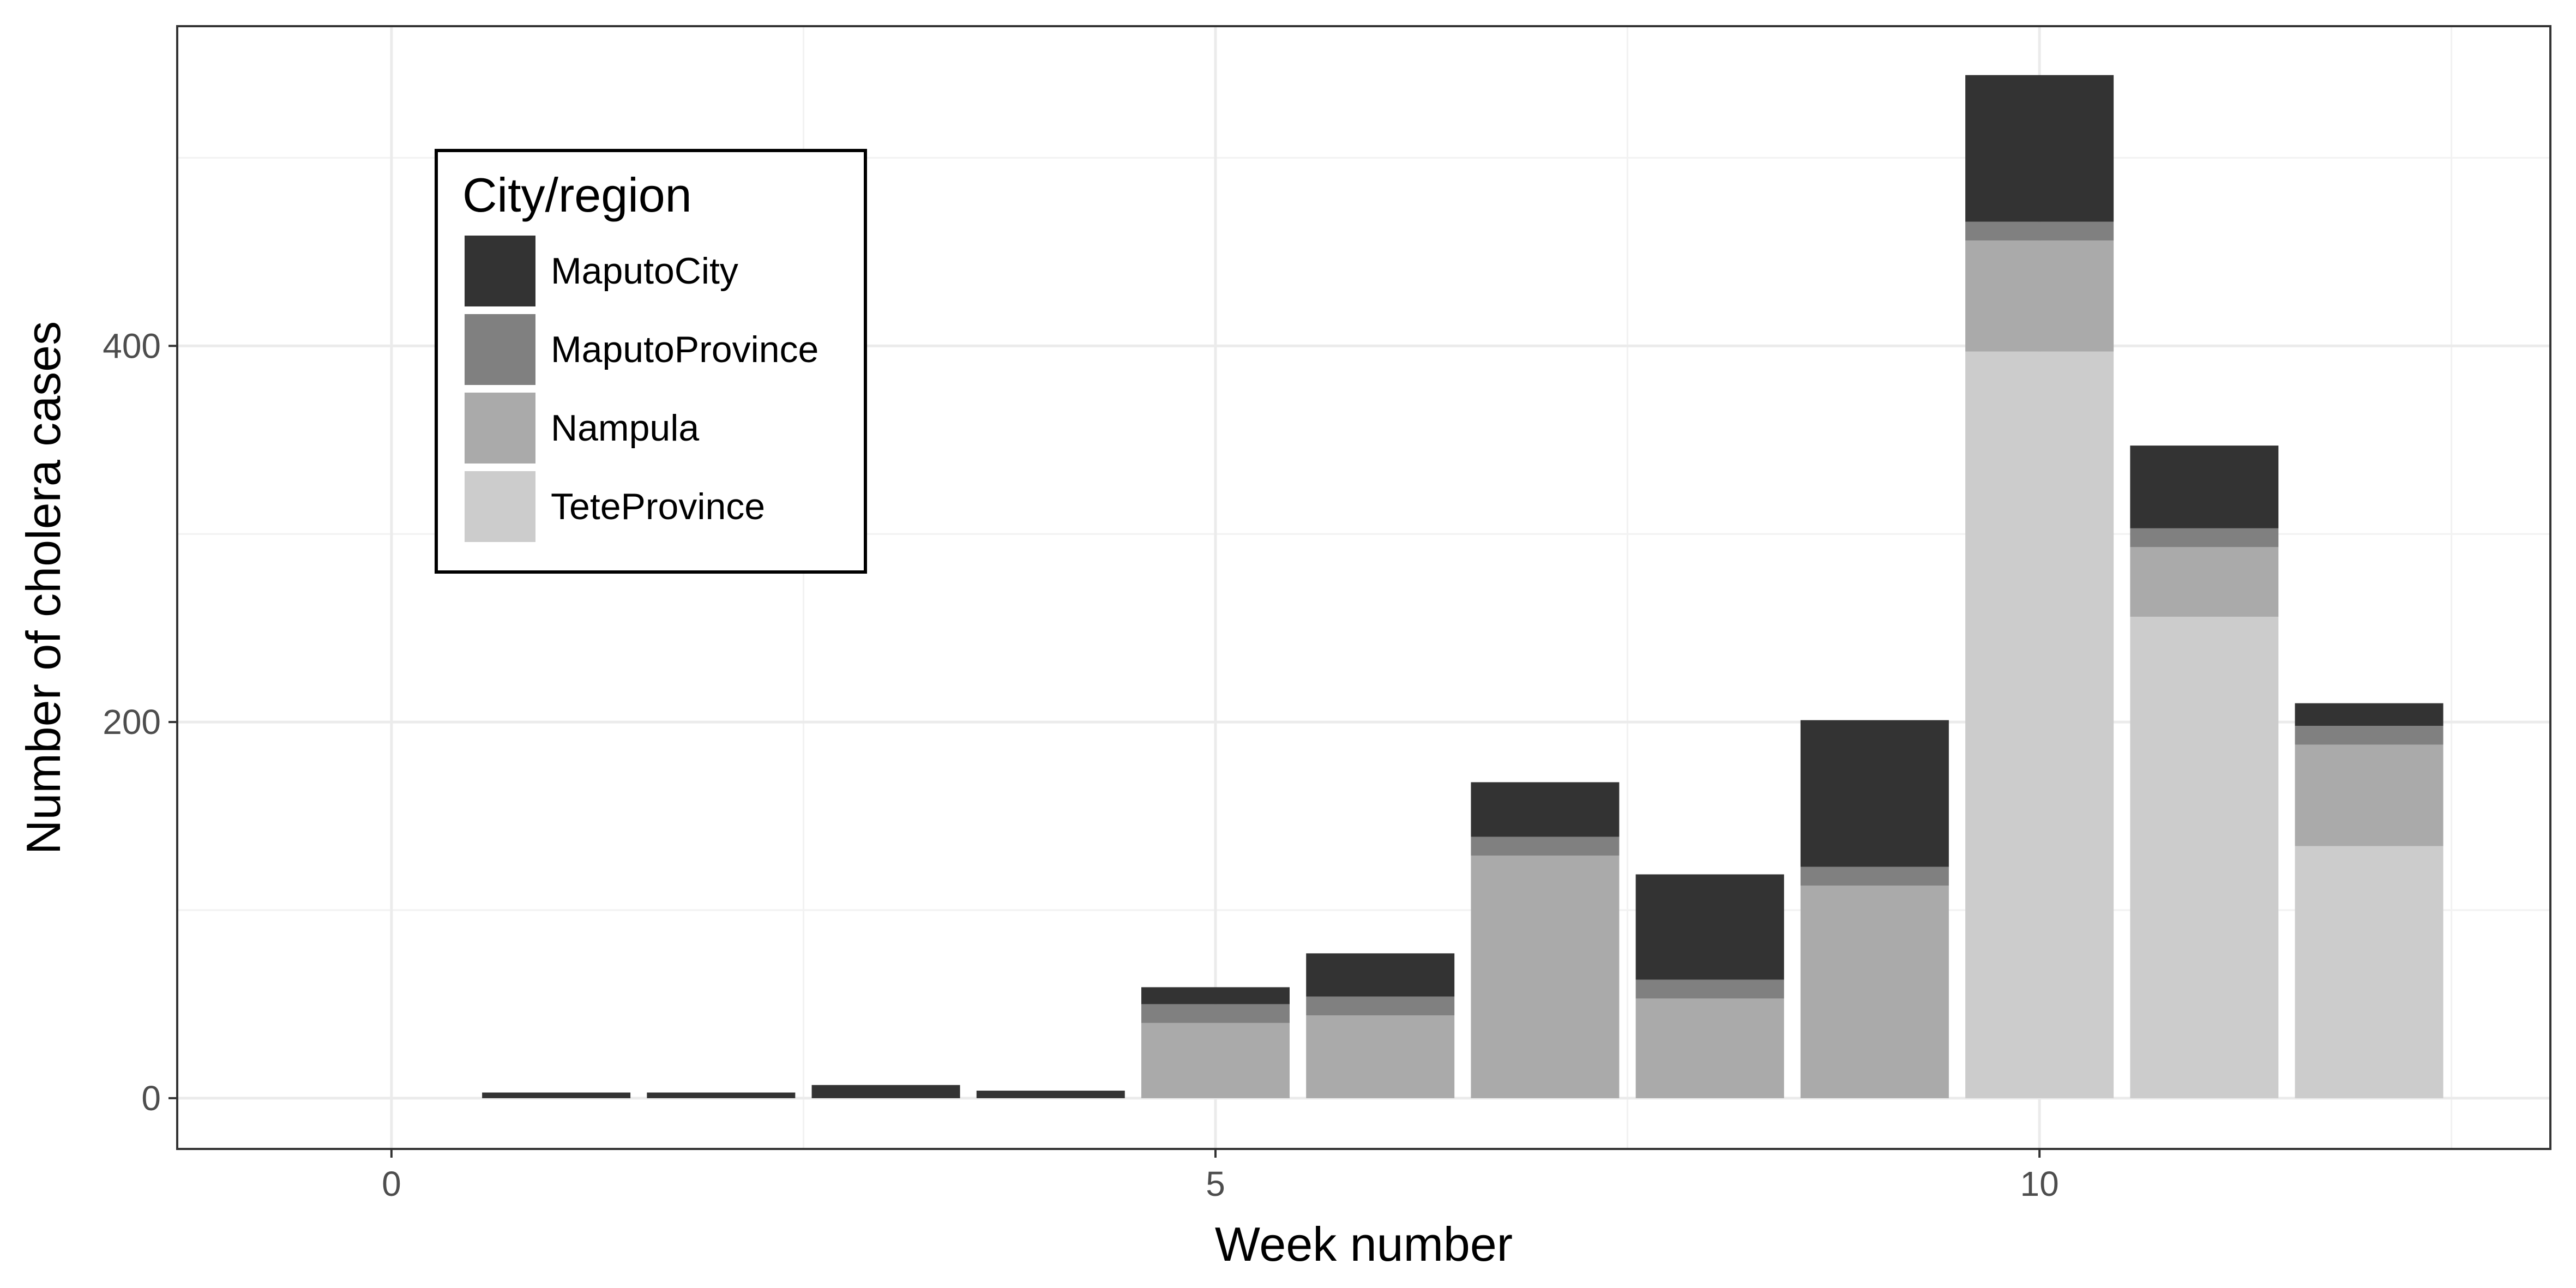 Image resolution: width=2576 pixels, height=1288 pixels. Describe the element at coordinates (2039, 1183) in the screenshot. I see `x-tick-label: 10` at that location.